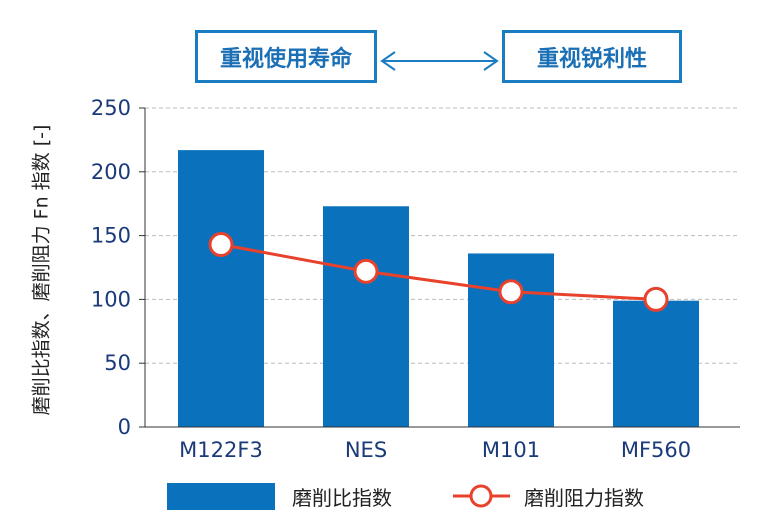 The height and width of the screenshot is (529, 768). I want to click on label-box-long-life: 重视使用寿命, so click(286, 56).